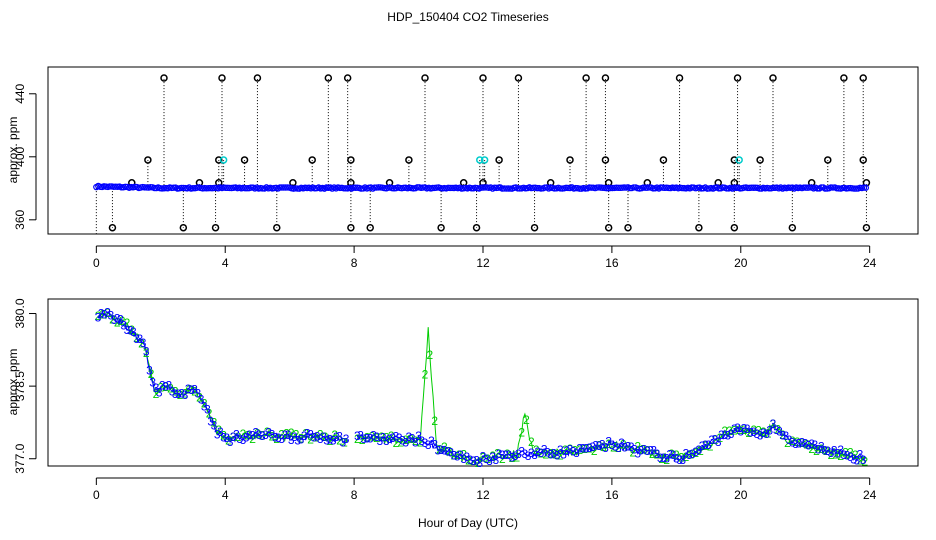 Image resolution: width=936 pixels, height=540 pixels. Describe the element at coordinates (468, 523) in the screenshot. I see `x-axis-label: Hour of Day (UTC)` at that location.